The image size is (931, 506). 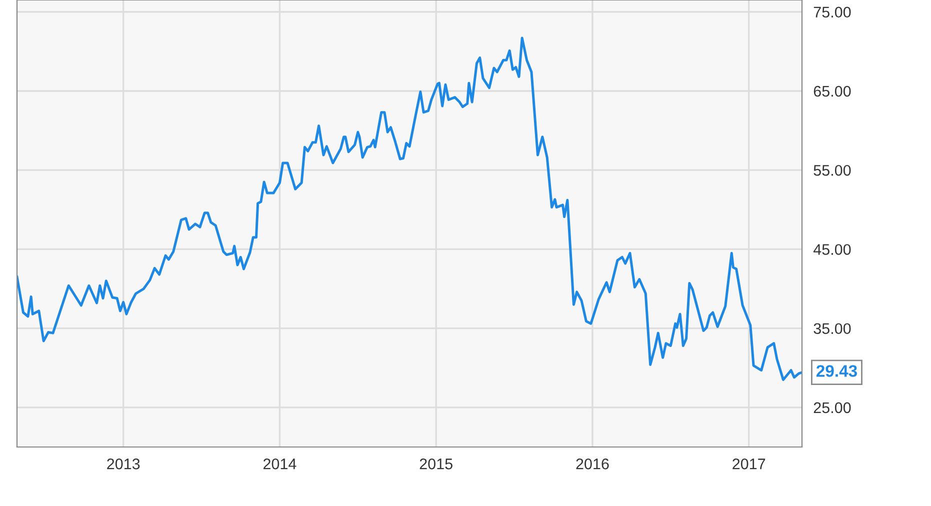 What do you see at coordinates (832, 91) in the screenshot?
I see `y-tick-label: 65.00` at bounding box center [832, 91].